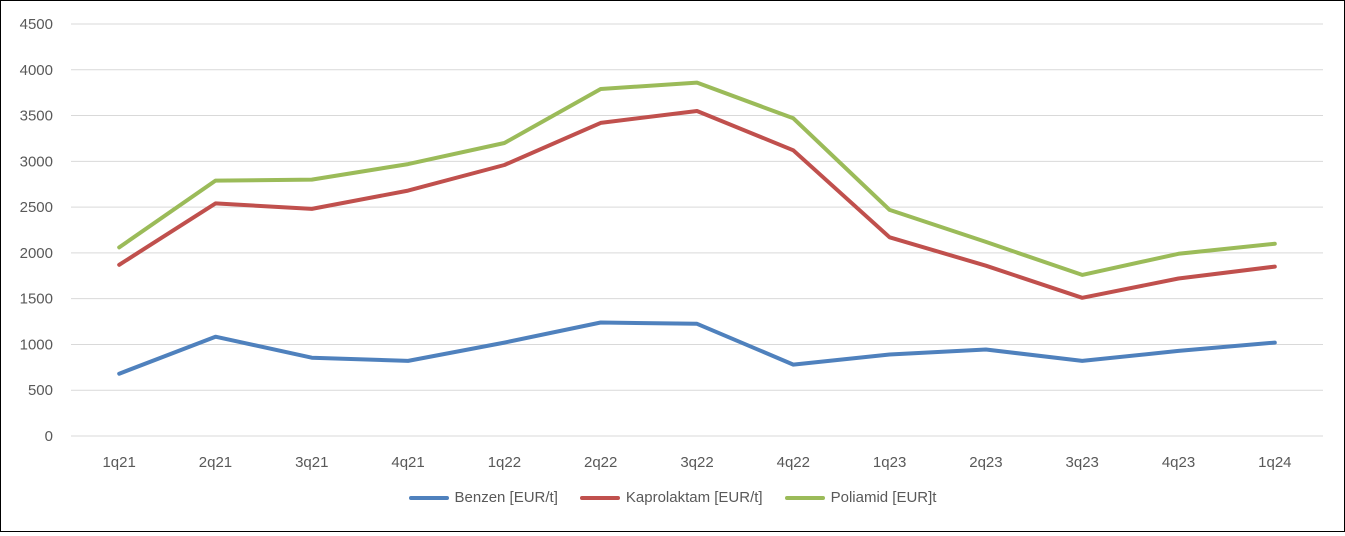  What do you see at coordinates (407, 462) in the screenshot?
I see `x-tick-label: 4q21` at bounding box center [407, 462].